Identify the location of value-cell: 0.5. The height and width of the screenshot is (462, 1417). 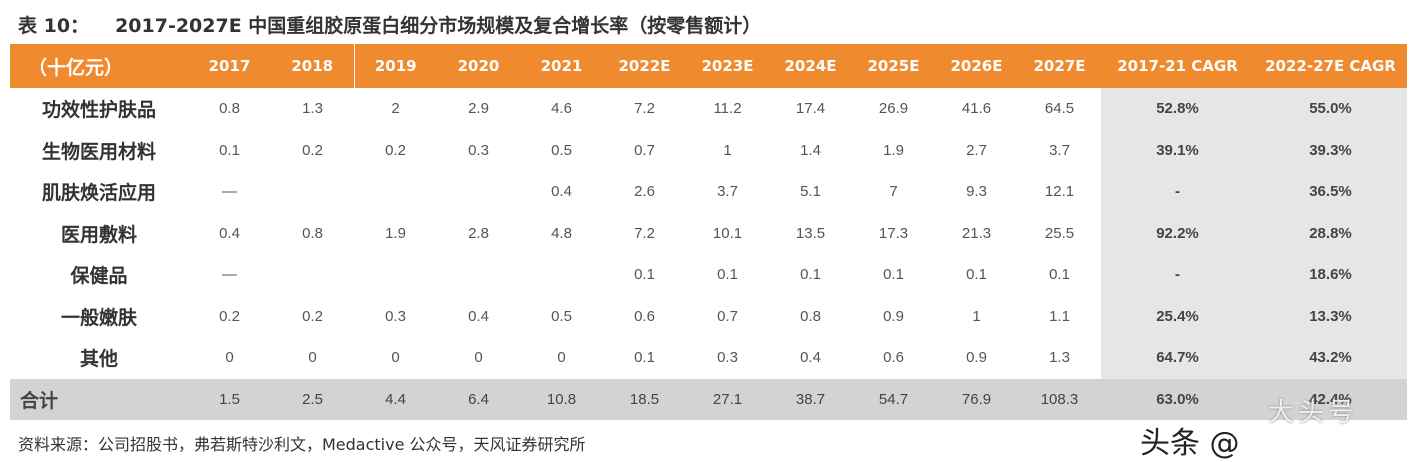
(561, 316).